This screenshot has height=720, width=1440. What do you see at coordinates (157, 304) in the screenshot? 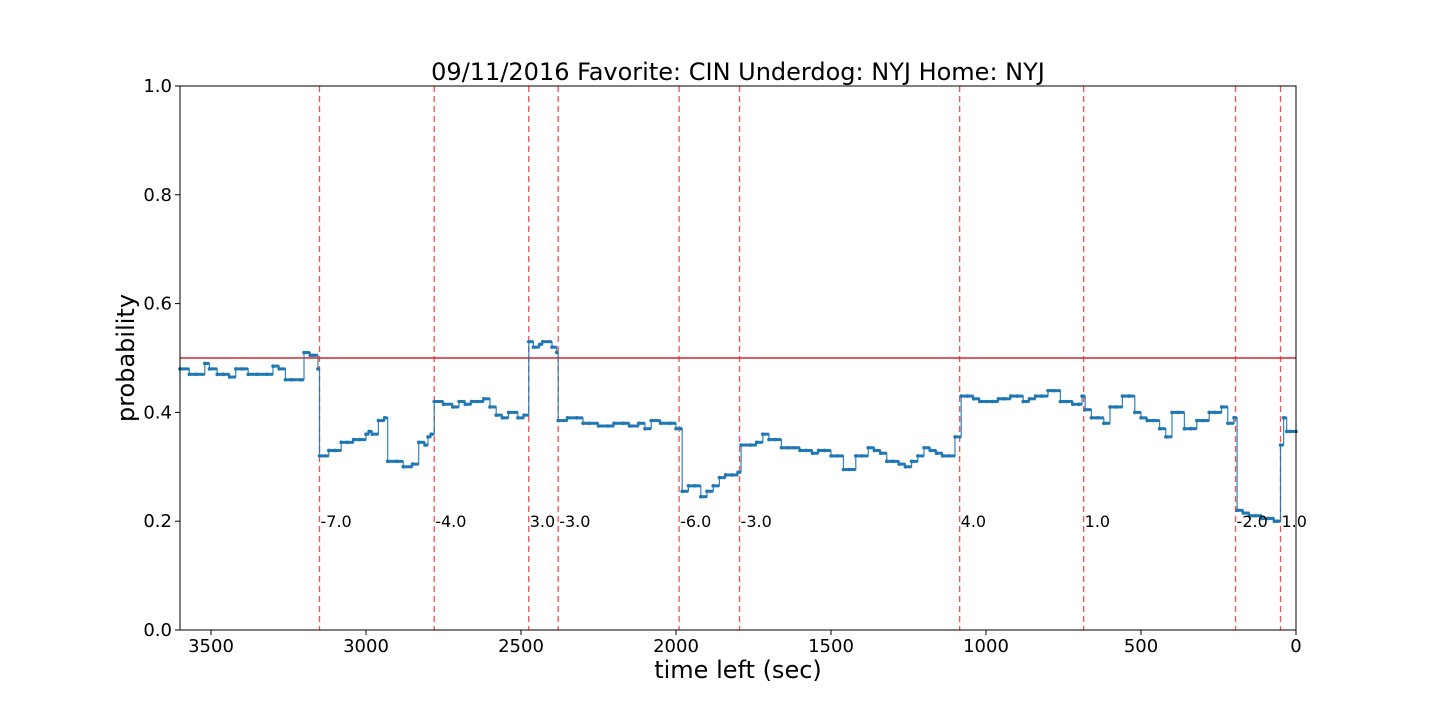
I see `y-tick-label: 0.6` at bounding box center [157, 304].